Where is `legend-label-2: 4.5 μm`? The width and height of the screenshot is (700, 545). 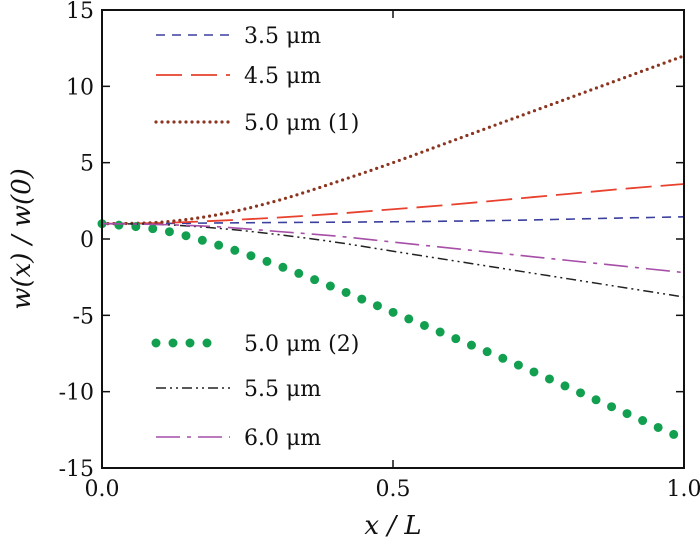 legend-label-2: 4.5 μm is located at coordinates (282, 76).